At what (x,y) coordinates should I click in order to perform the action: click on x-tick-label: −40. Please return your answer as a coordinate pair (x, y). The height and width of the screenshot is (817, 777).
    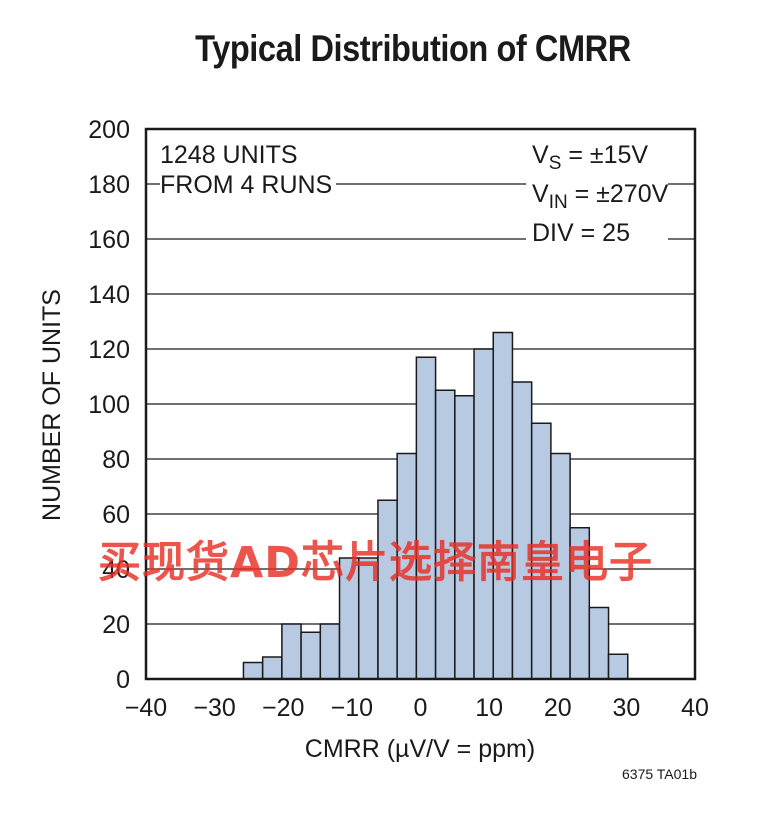
    Looking at the image, I should click on (146, 708).